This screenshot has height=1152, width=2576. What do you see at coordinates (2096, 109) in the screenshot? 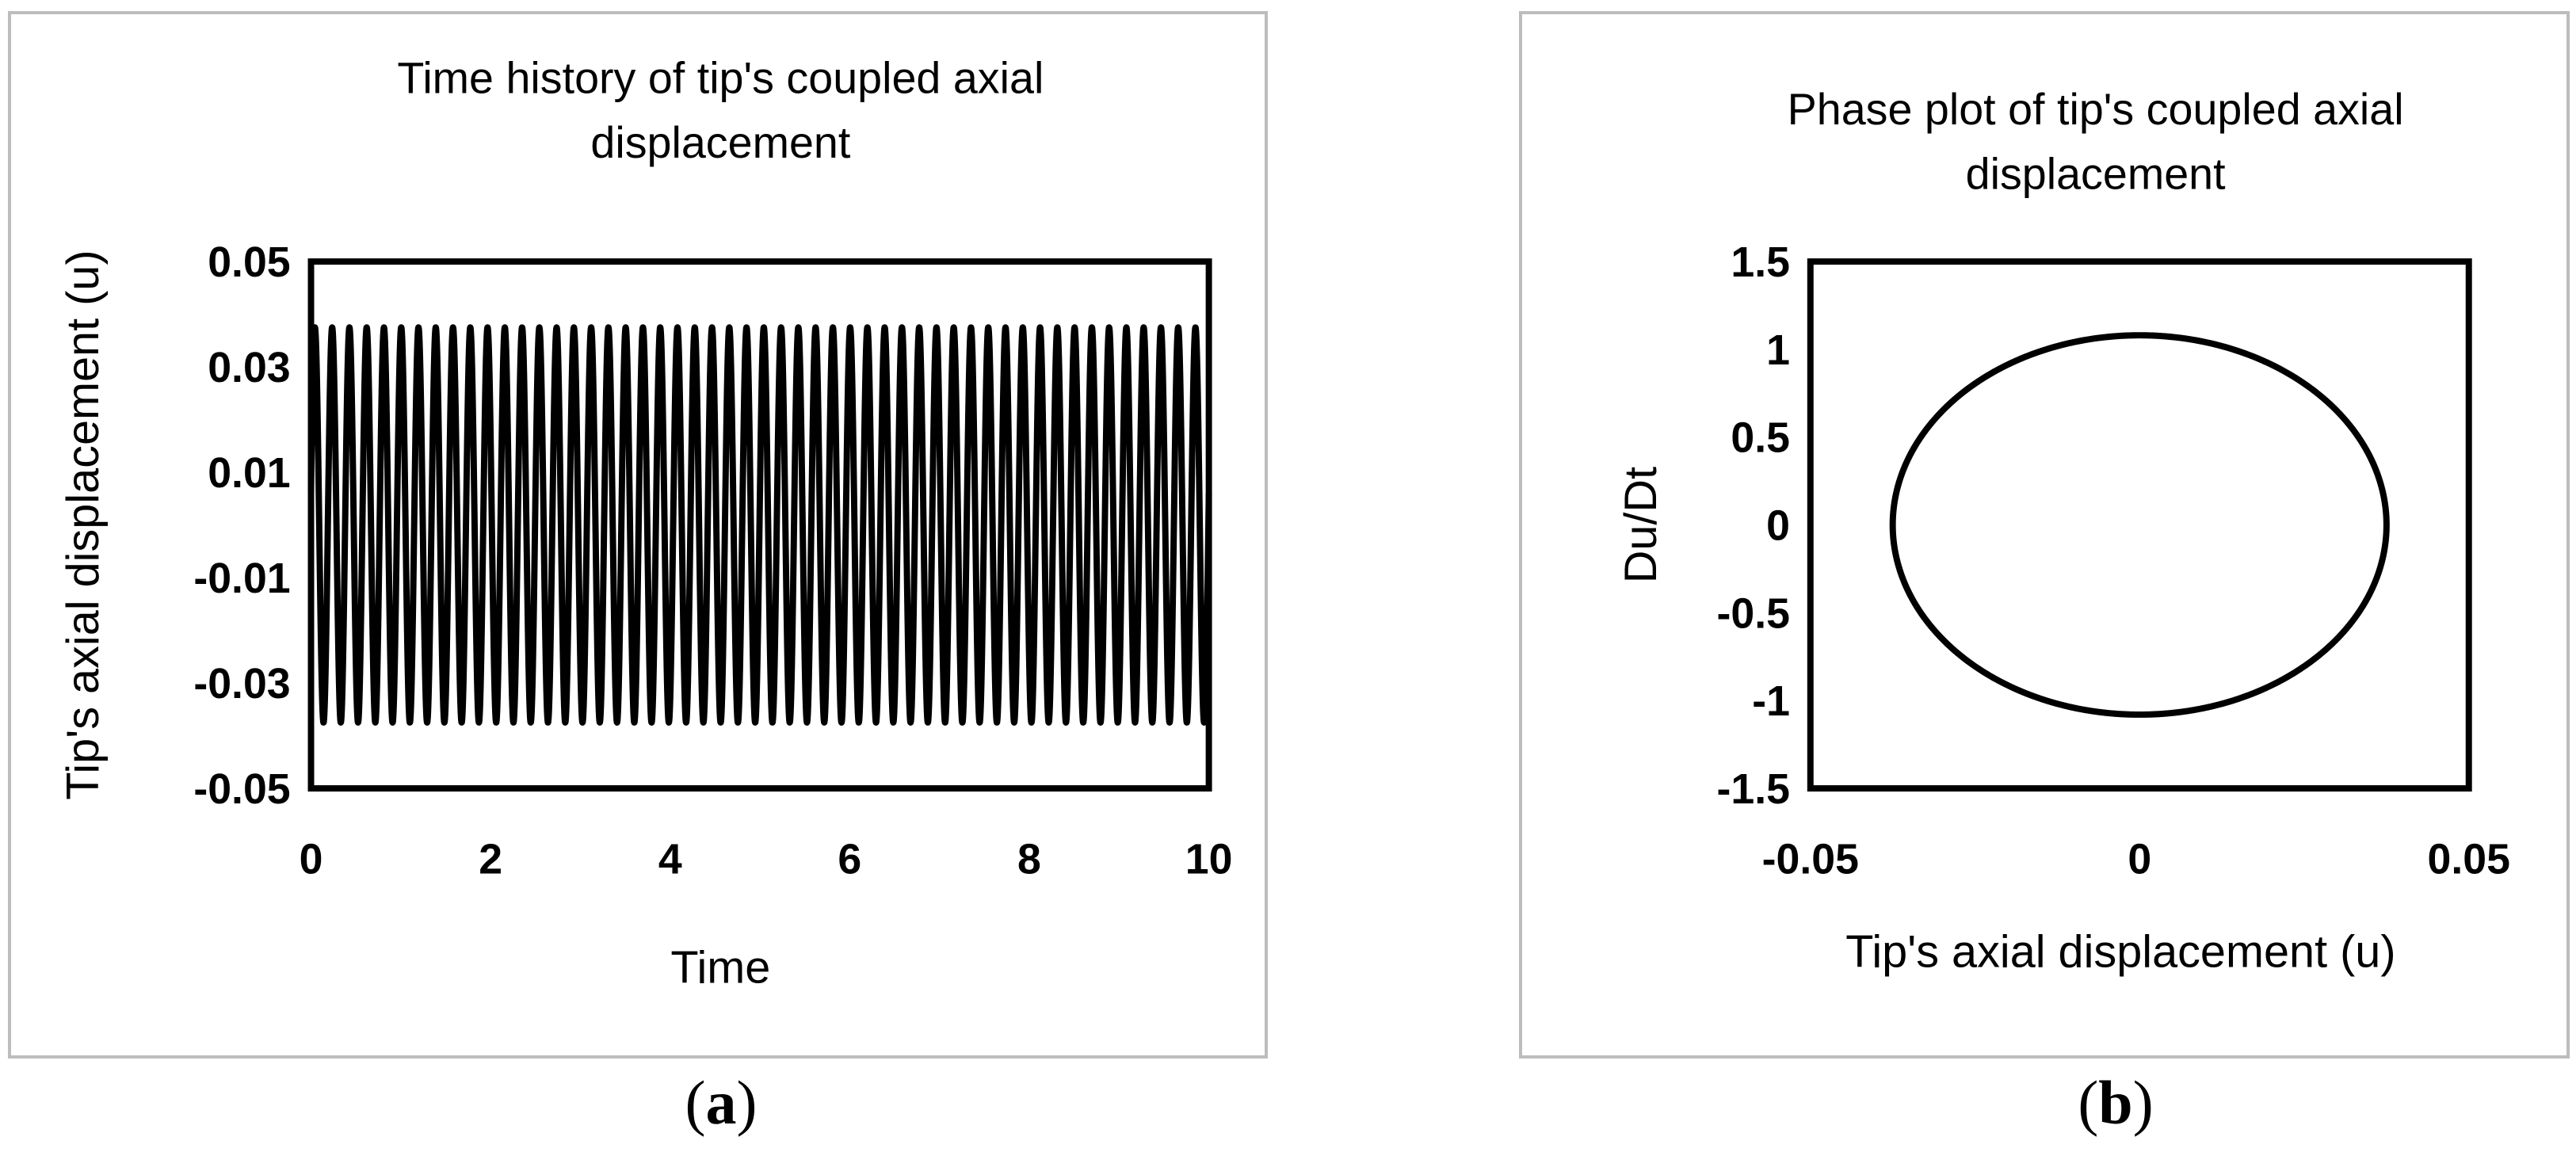
I see `chart-title-line-1: Phase plot of tip's coupled axial` at bounding box center [2096, 109].